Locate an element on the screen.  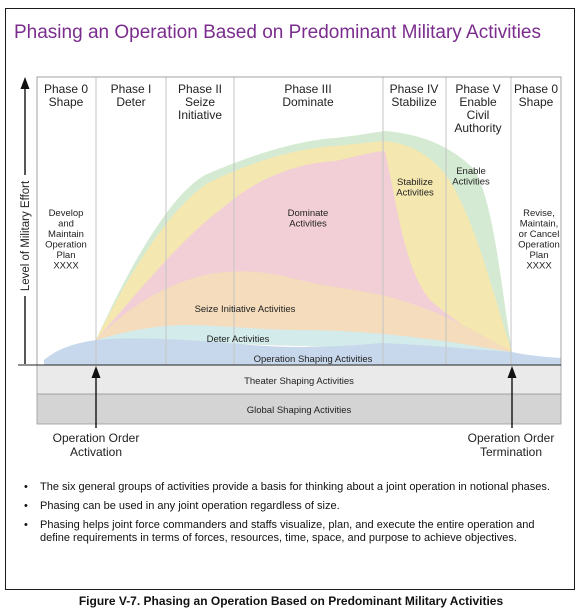
right-note-line: Operation is located at coordinates (539, 245).